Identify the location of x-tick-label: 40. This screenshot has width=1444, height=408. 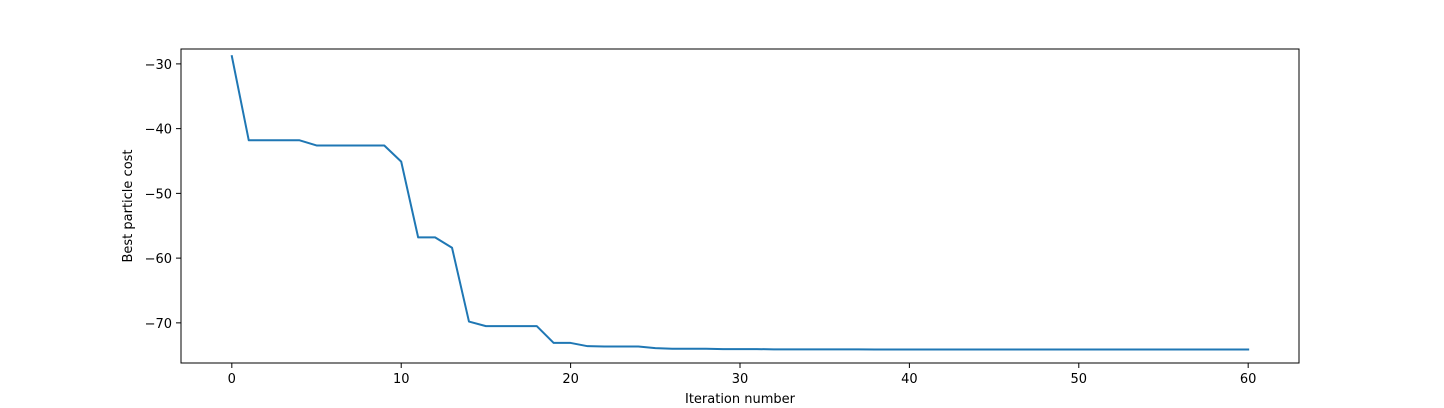
(909, 379).